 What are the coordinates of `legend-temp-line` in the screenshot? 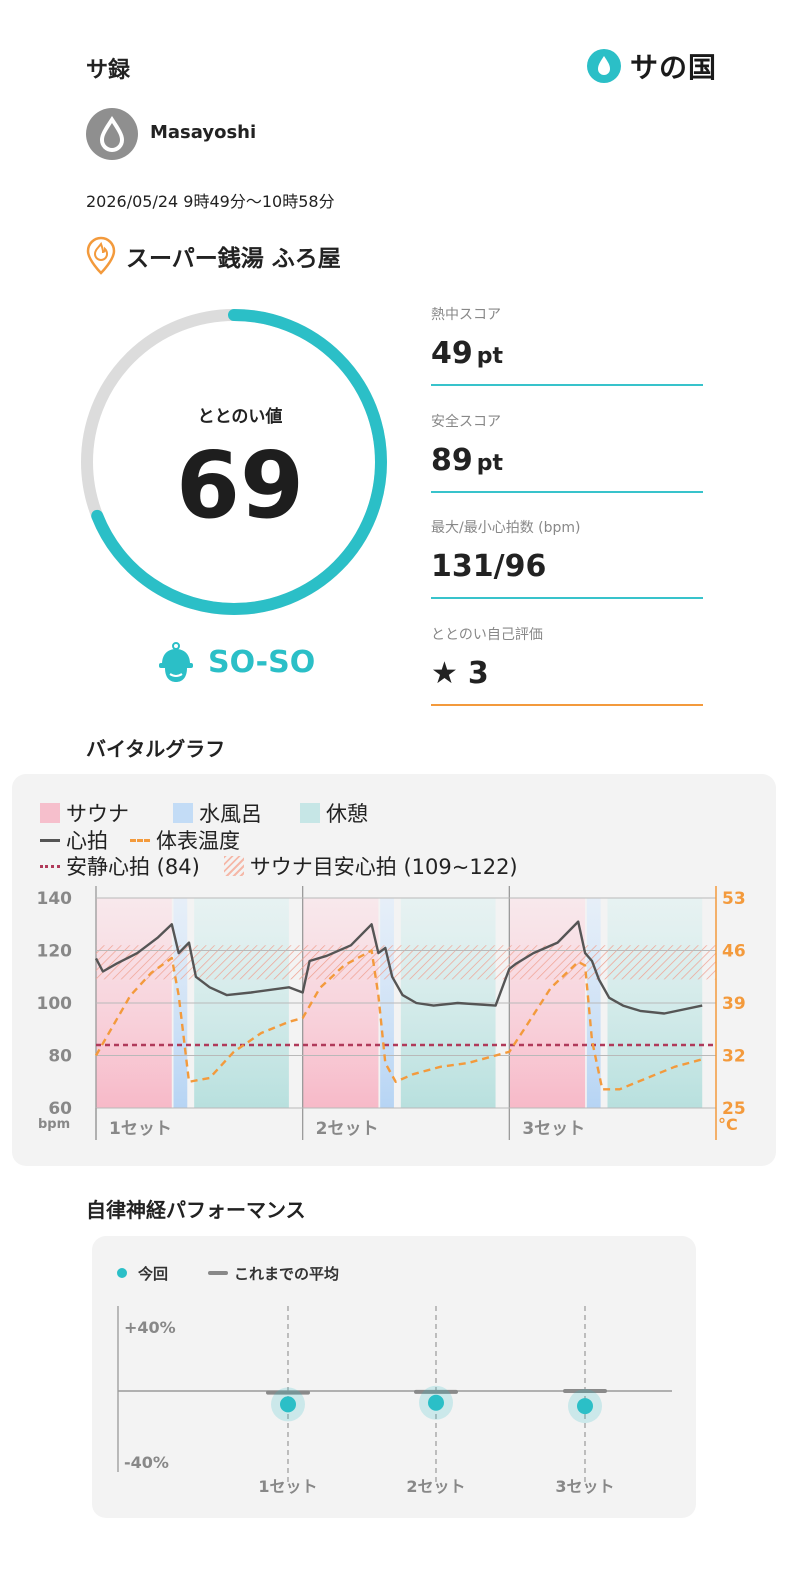 It's located at (140, 840).